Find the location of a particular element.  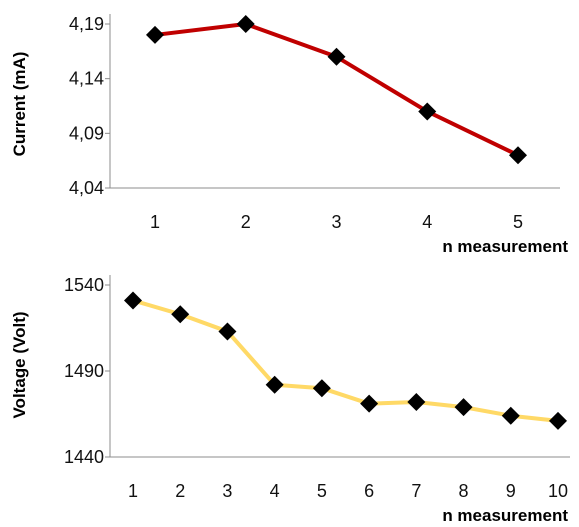

y-tick-label: 4,19 is located at coordinates (86, 24).